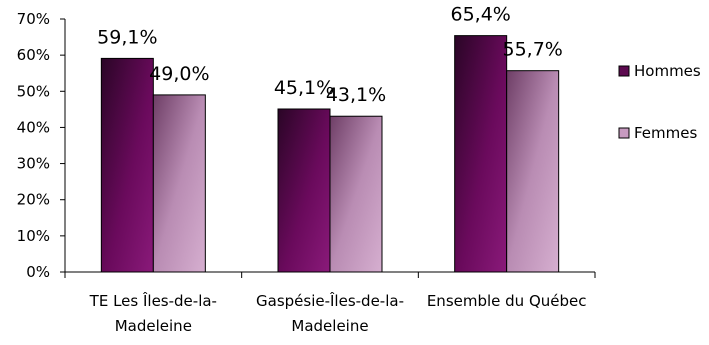  What do you see at coordinates (480, 15) in the screenshot?
I see `data-label: 65,4%` at bounding box center [480, 15].